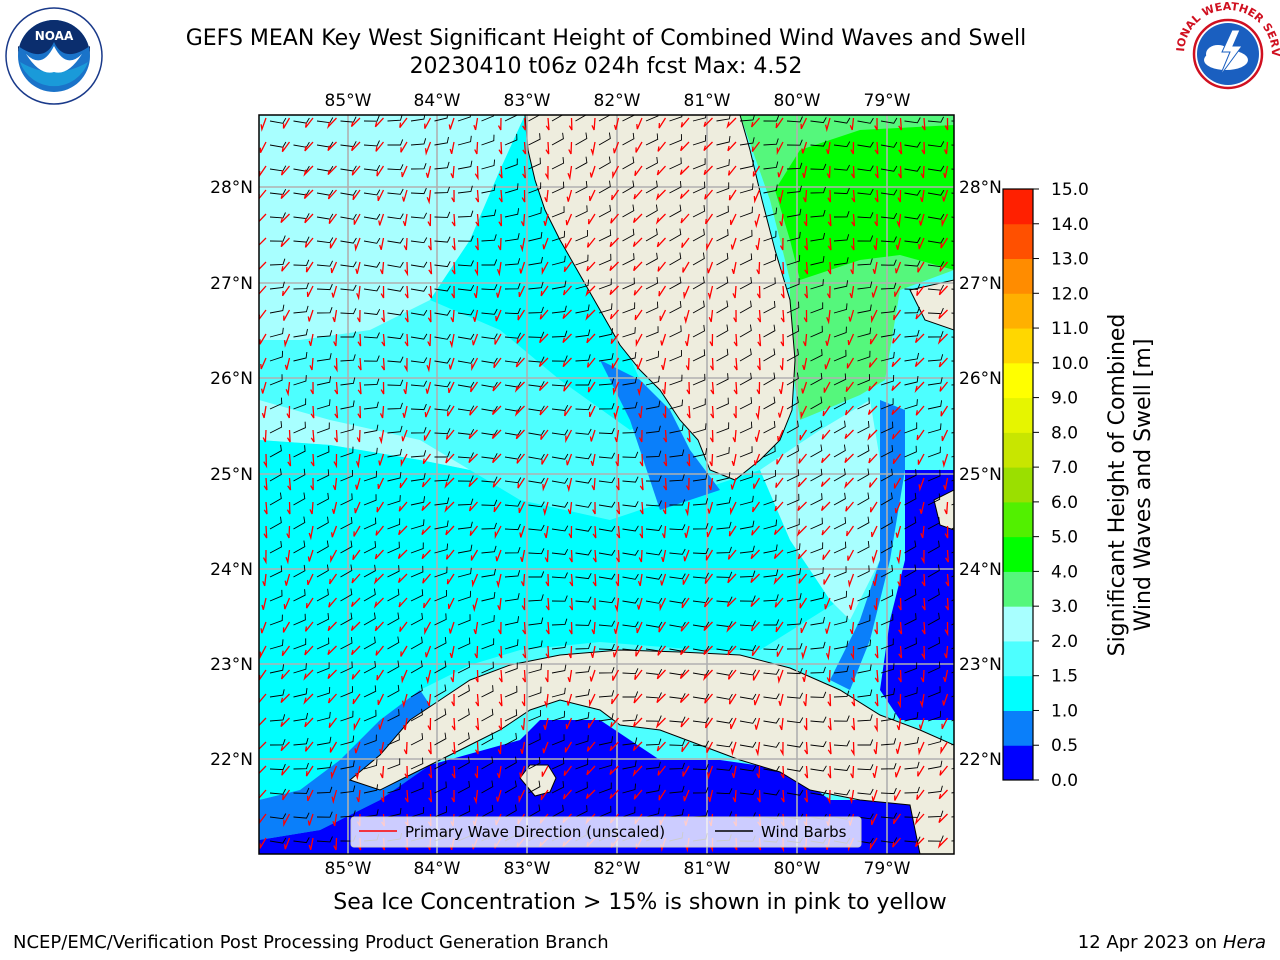 This screenshot has width=1280, height=960. I want to click on colorbar-tick-label: 9.0, so click(1064, 399).